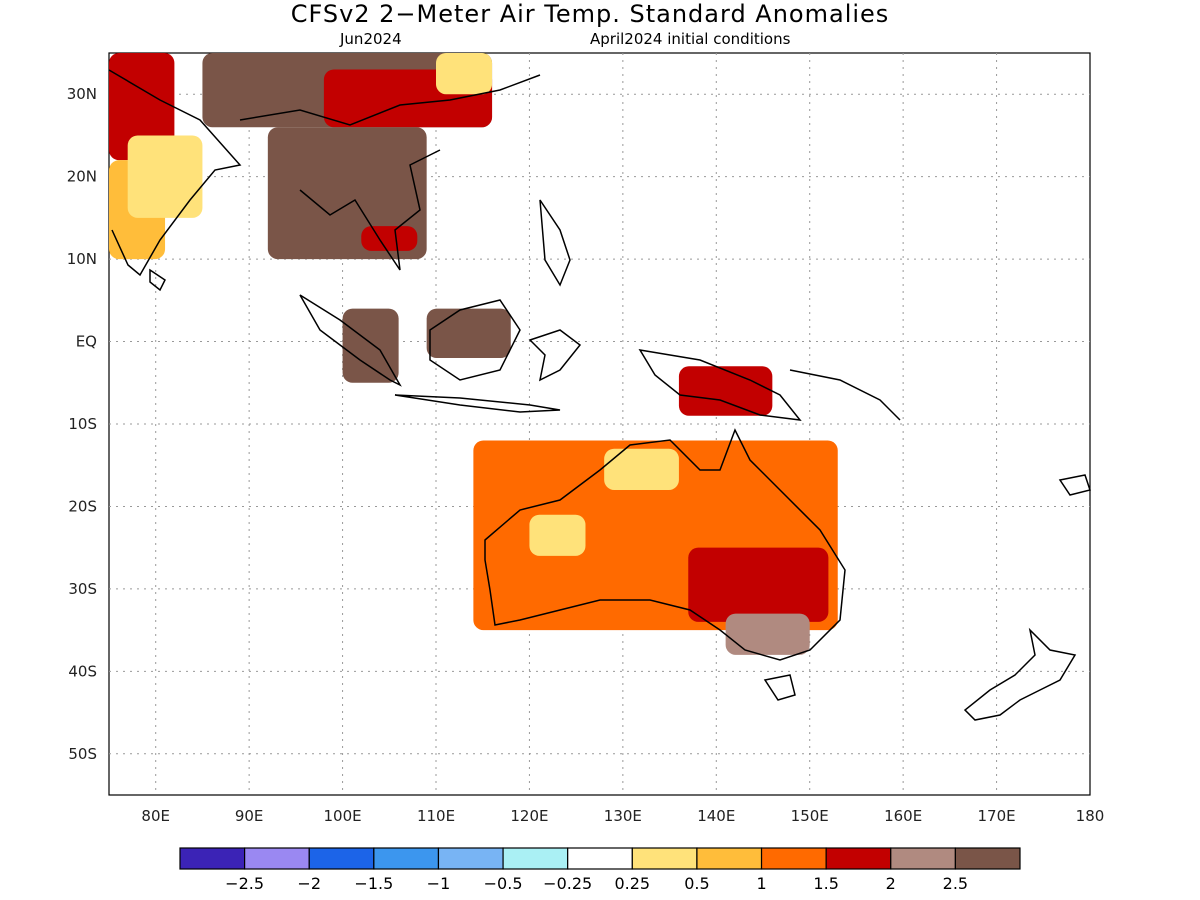 This screenshot has height=900, width=1200. What do you see at coordinates (82, 589) in the screenshot?
I see `lat-tick-label: 30S` at bounding box center [82, 589].